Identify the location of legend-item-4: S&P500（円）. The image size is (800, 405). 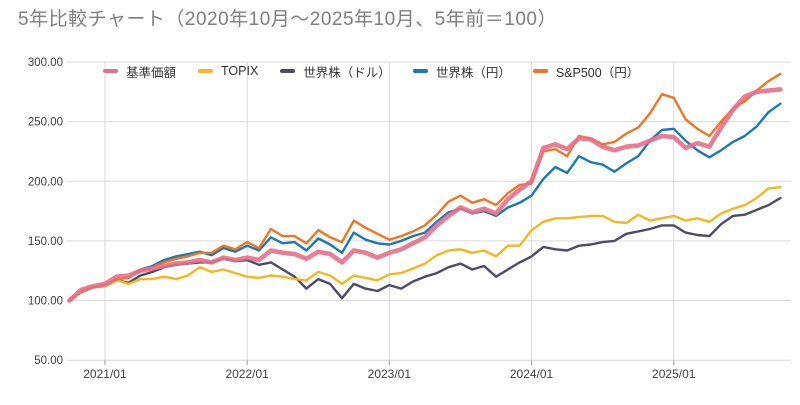
(586, 71).